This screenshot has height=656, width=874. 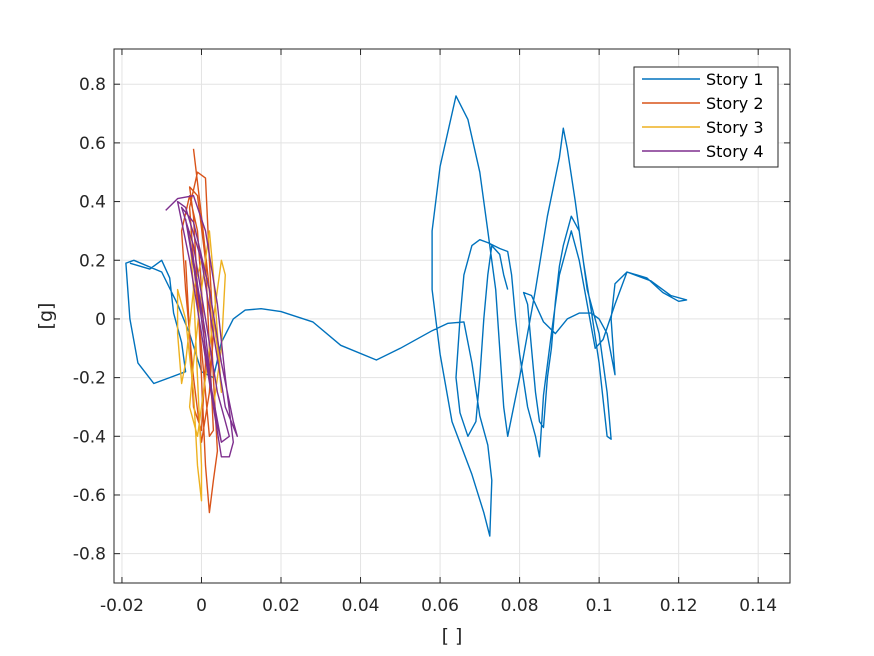 What do you see at coordinates (92, 203) in the screenshot?
I see `y-tick-label: 0.4` at bounding box center [92, 203].